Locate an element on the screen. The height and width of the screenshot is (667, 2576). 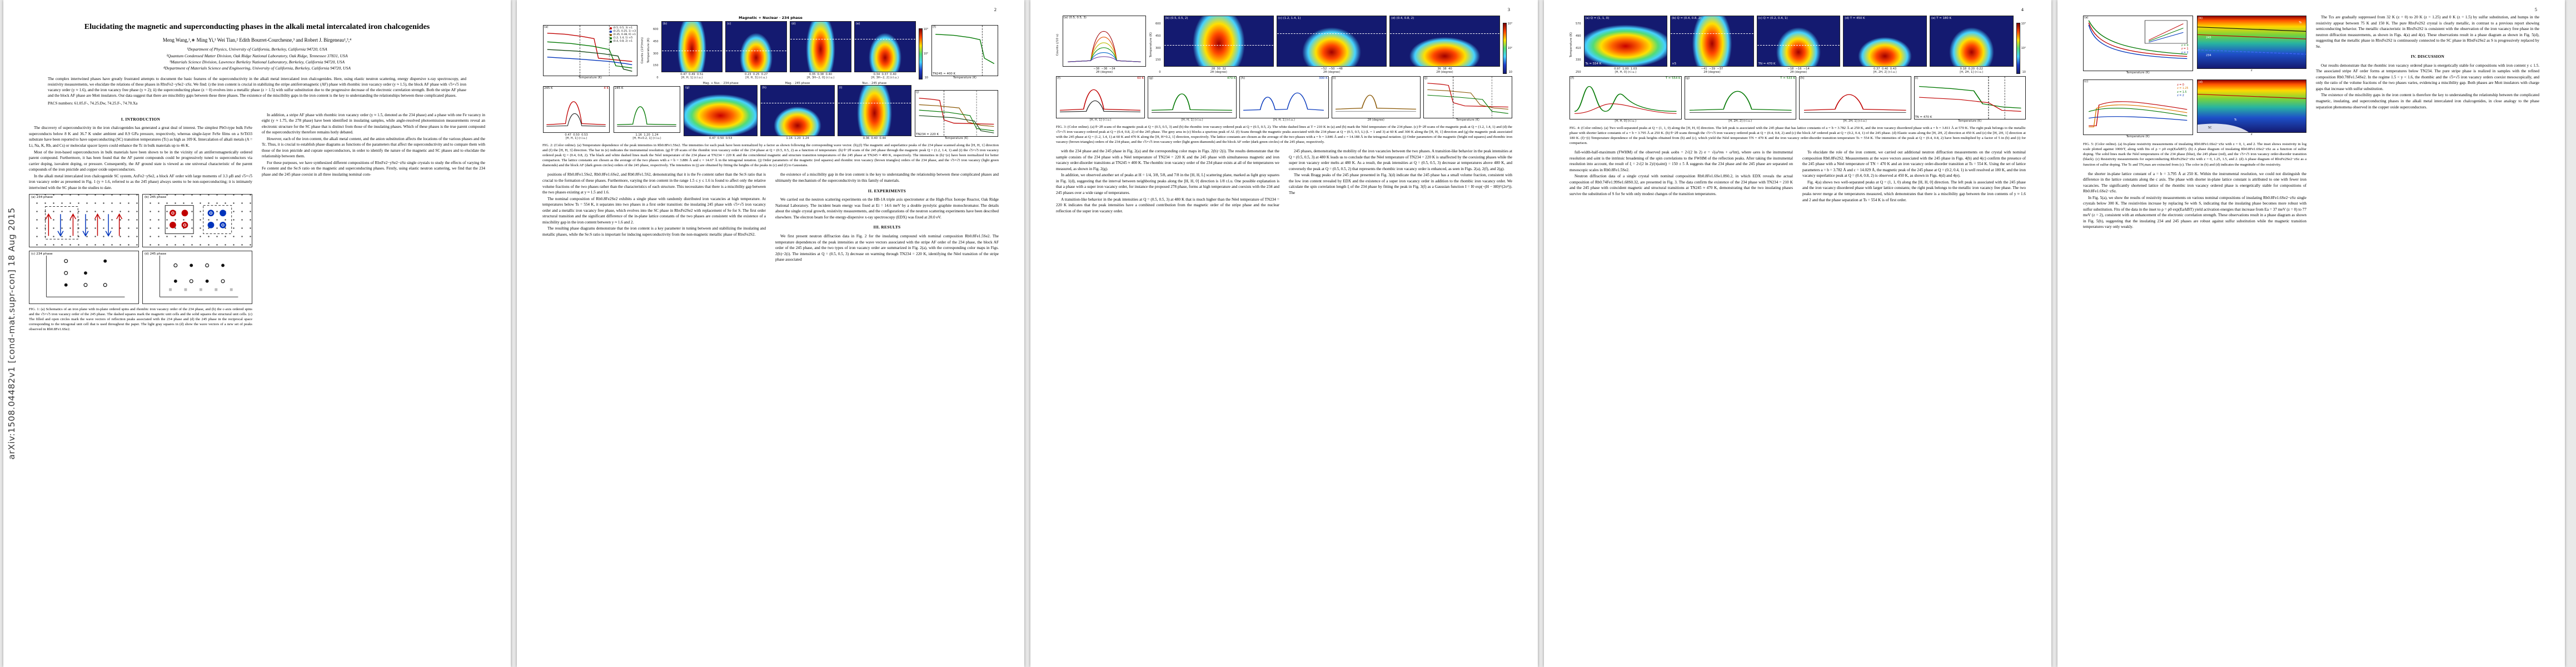
fig1-label-a: (a) 234 phase is located at coordinates (42, 197).